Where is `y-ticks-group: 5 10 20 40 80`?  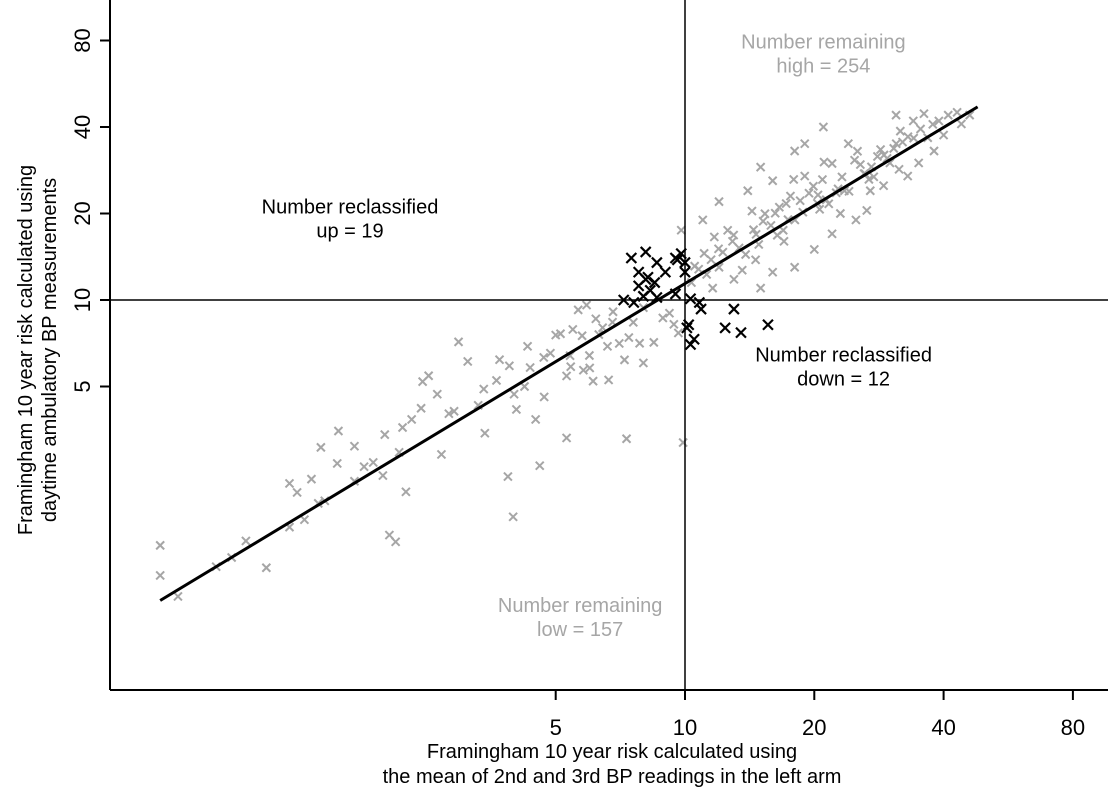
y-ticks-group: 5 10 20 40 80 is located at coordinates (90, 210).